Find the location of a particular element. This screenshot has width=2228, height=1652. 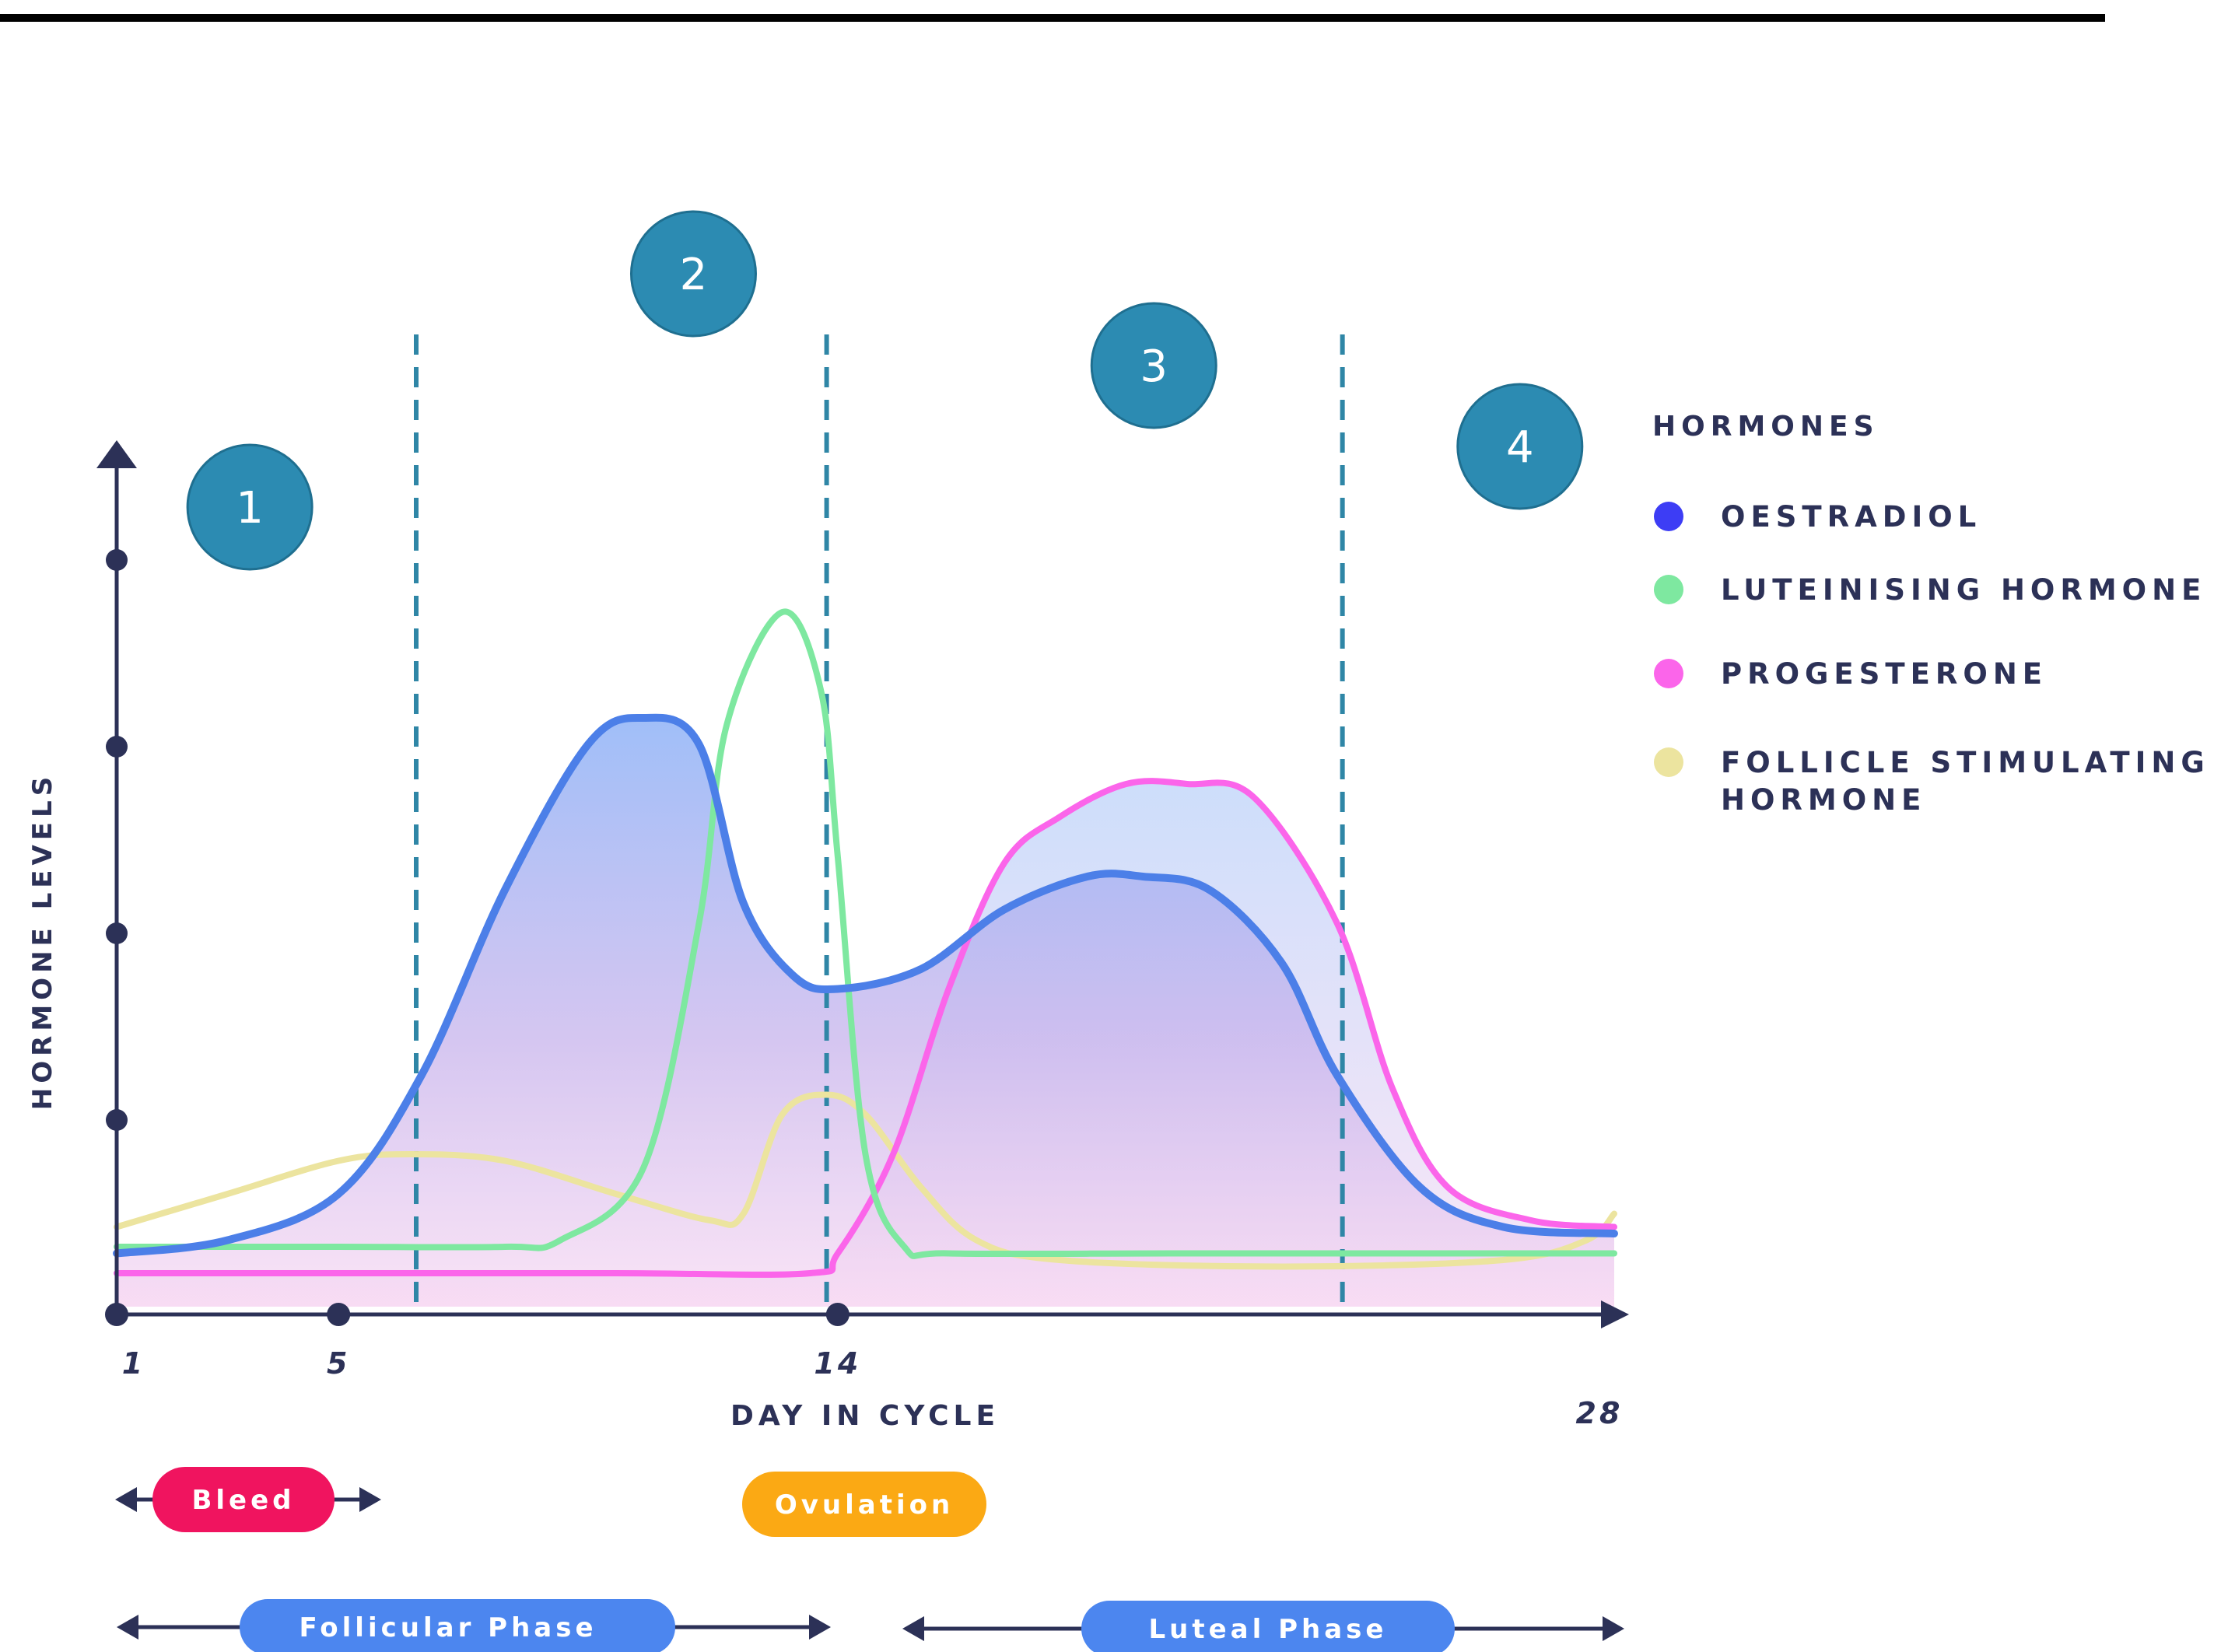

legend-label-line: FOLLICLE STIMULATING is located at coordinates (1965, 762).